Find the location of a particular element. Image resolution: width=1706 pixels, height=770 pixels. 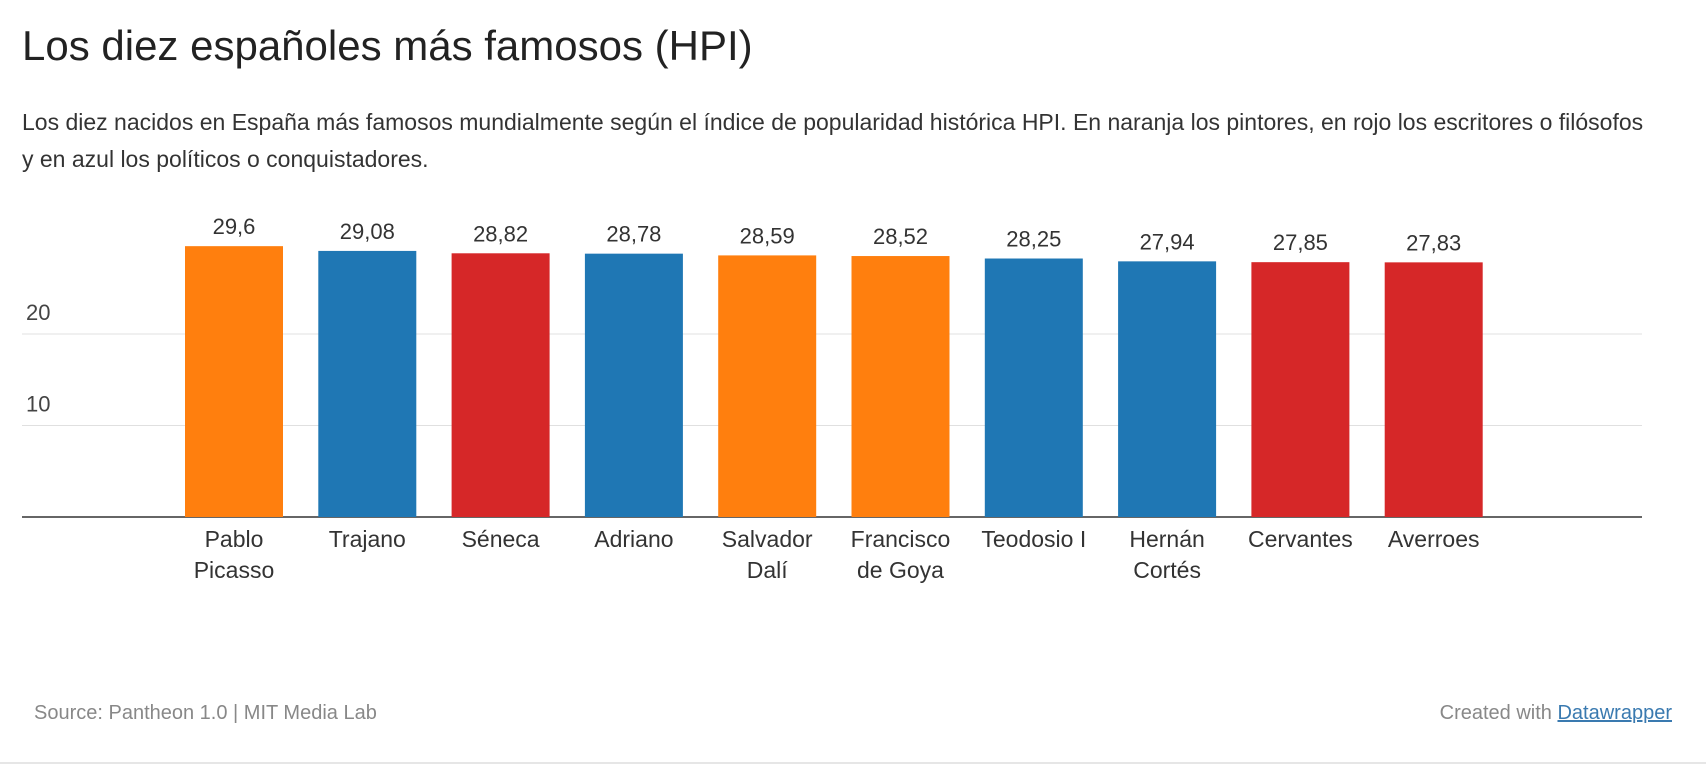

x-tick-label: Salvador is located at coordinates (767, 539).